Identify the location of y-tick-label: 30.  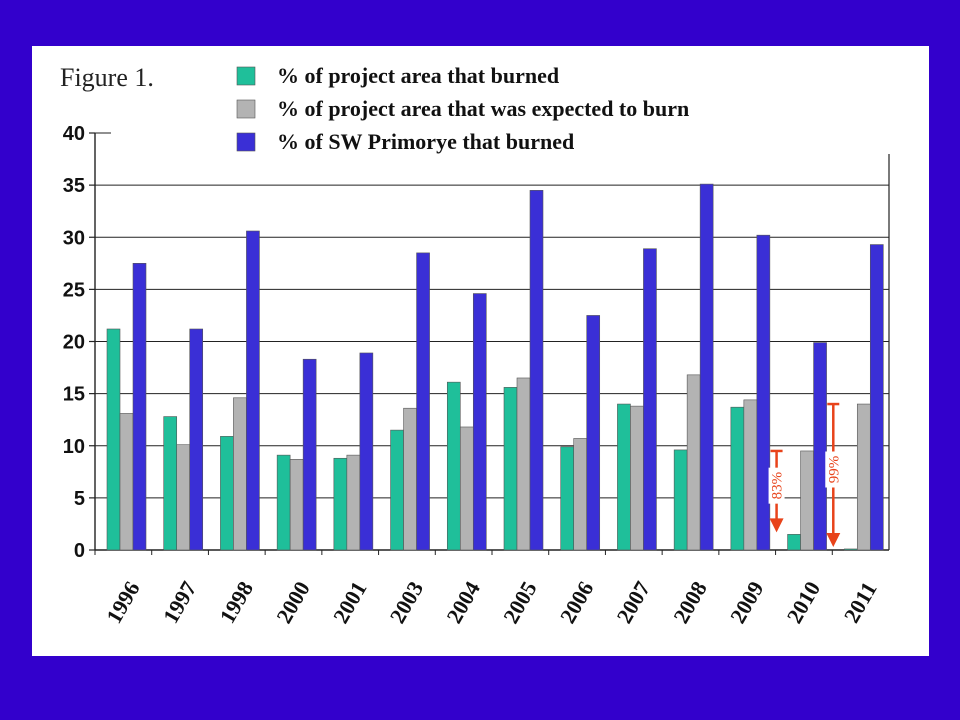
(74, 238).